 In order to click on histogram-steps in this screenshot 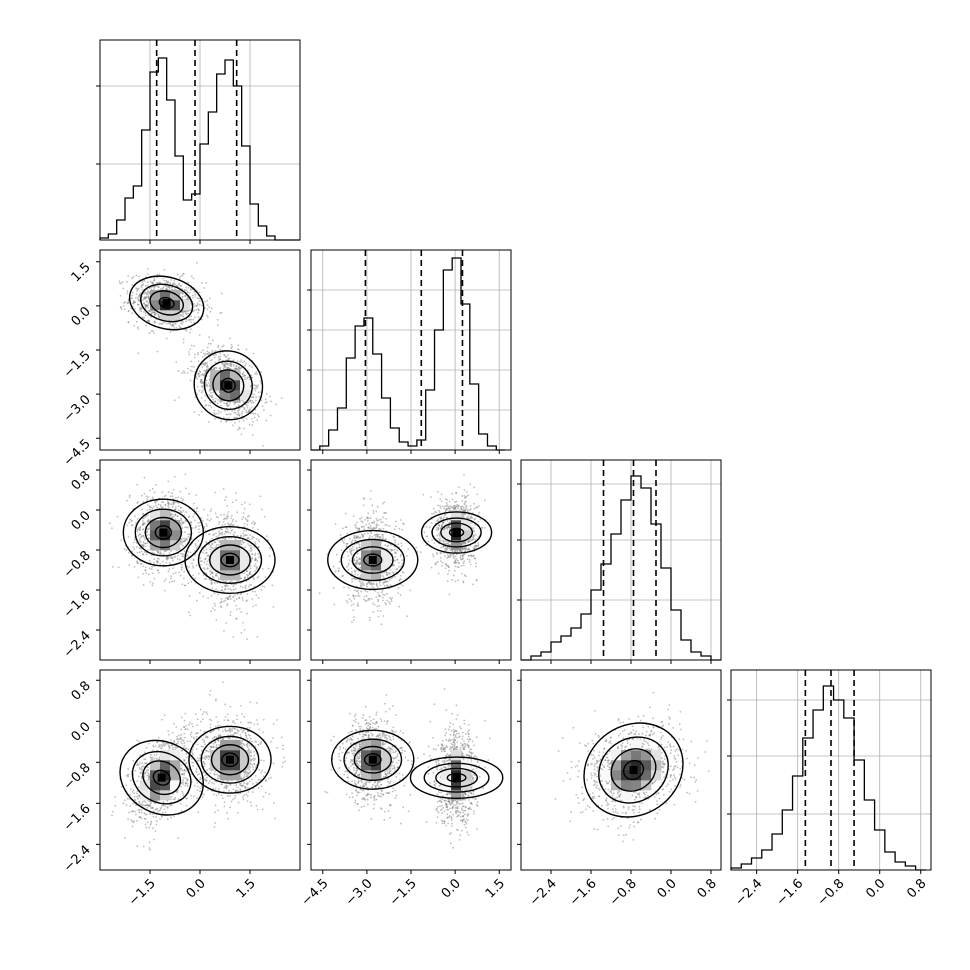, I will do `click(828, 778)`.